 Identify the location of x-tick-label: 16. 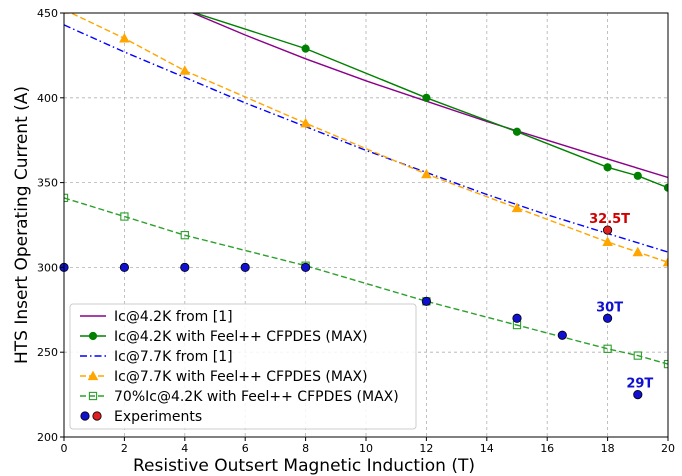
(547, 448).